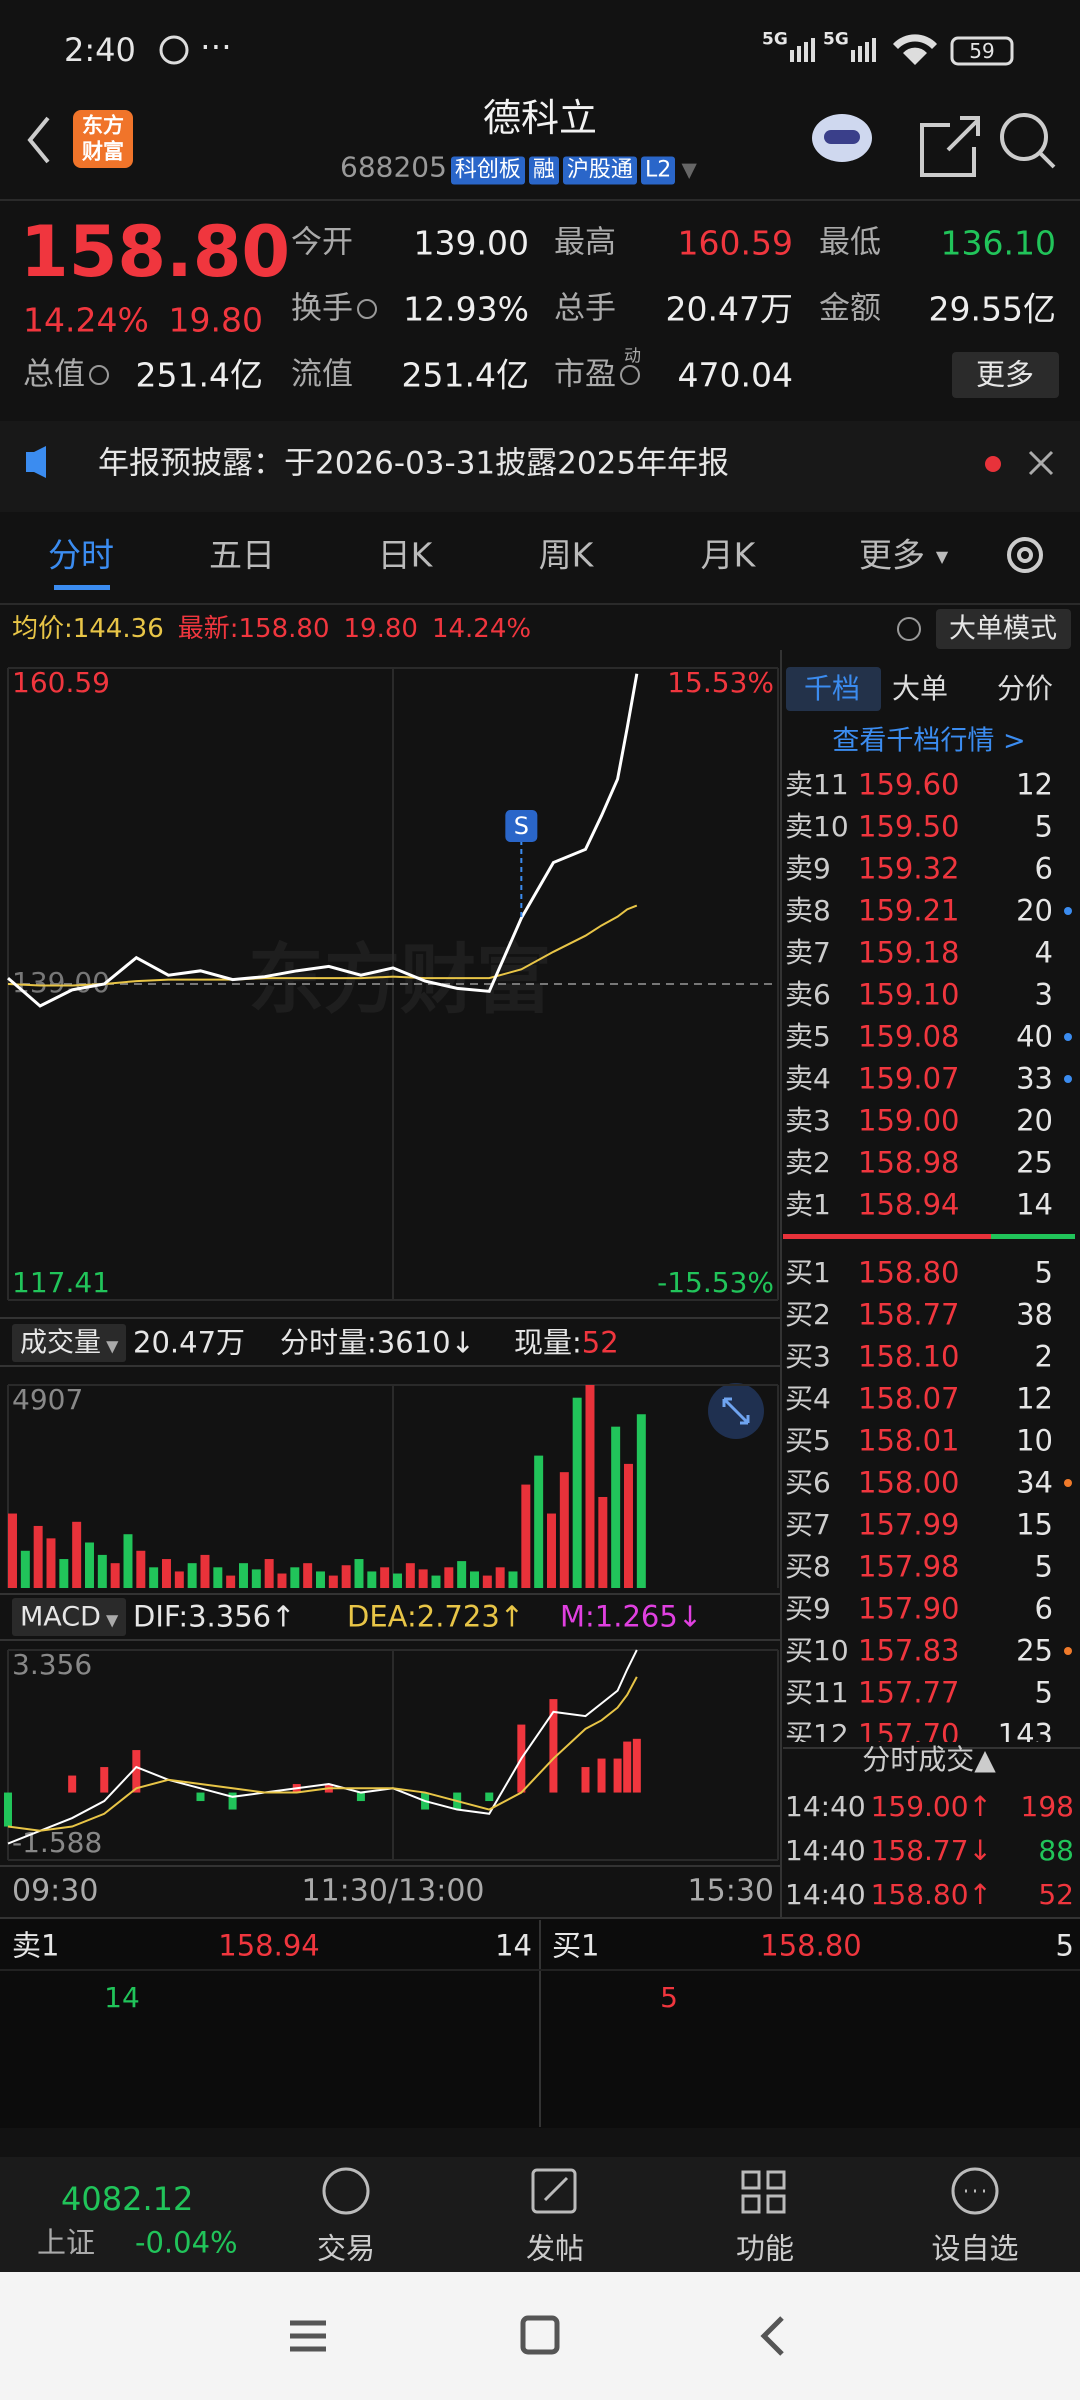  I want to click on tab: 分时, so click(81, 555).